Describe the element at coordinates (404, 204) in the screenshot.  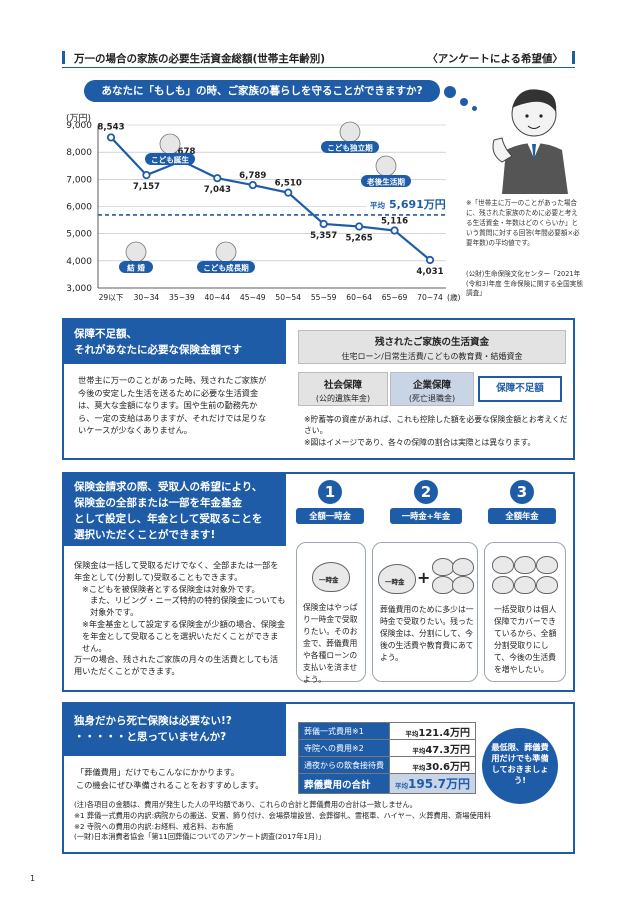
I see `average-label-bg` at that location.